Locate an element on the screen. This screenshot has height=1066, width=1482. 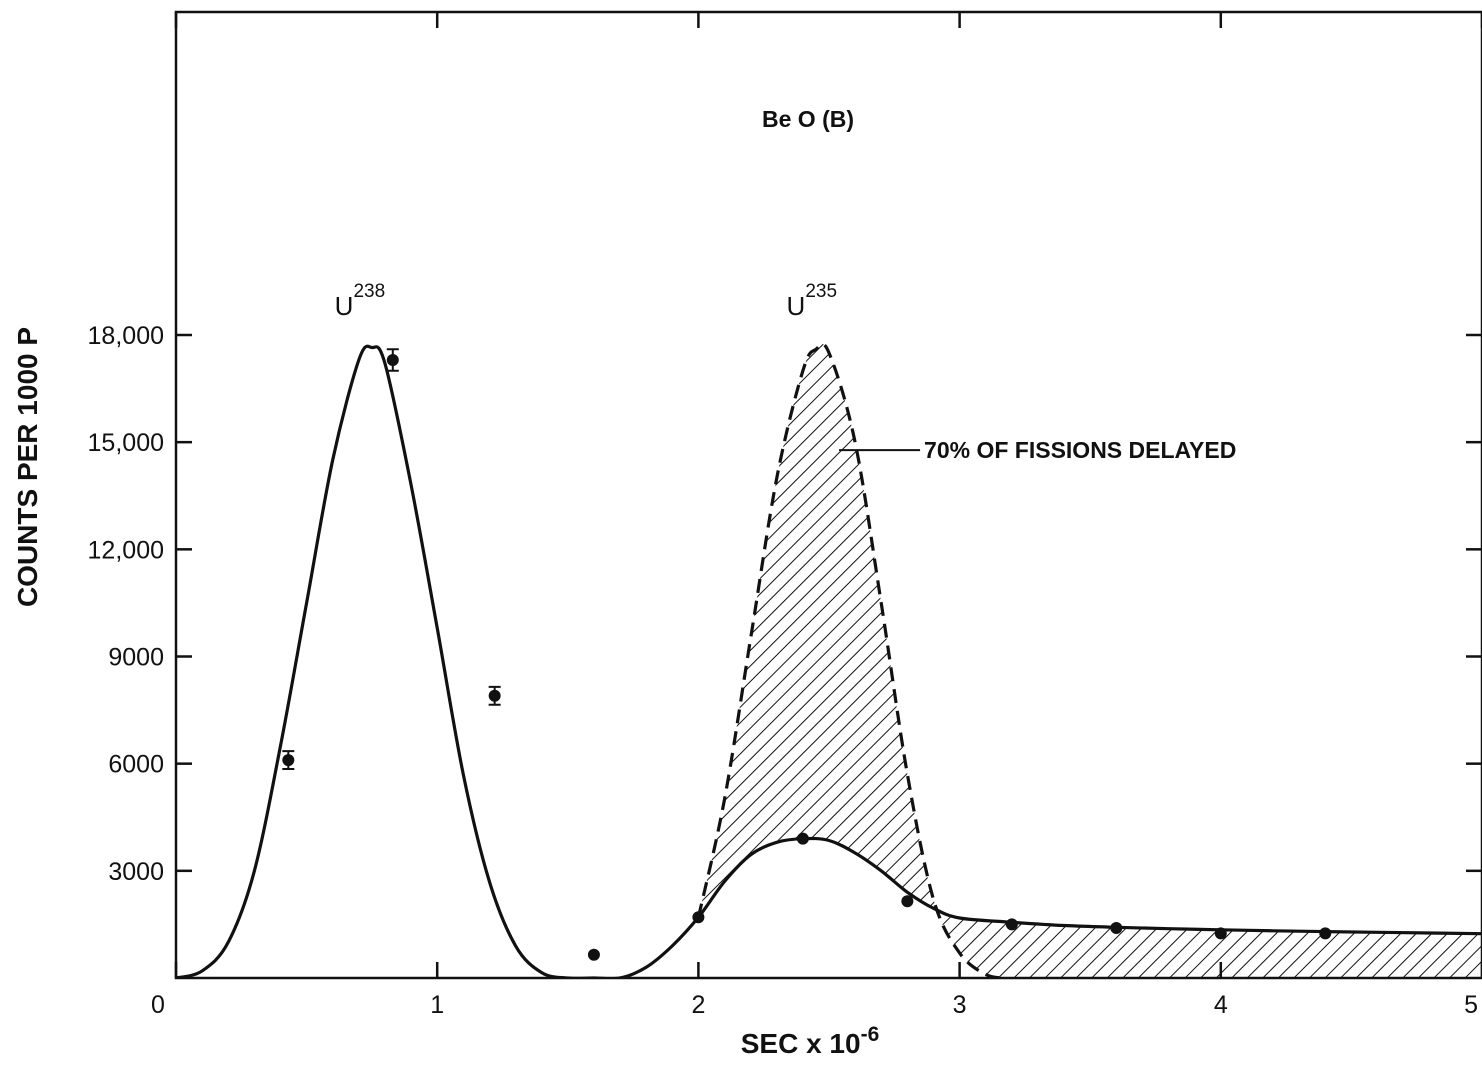
peak-label: U235 is located at coordinates (812, 301).